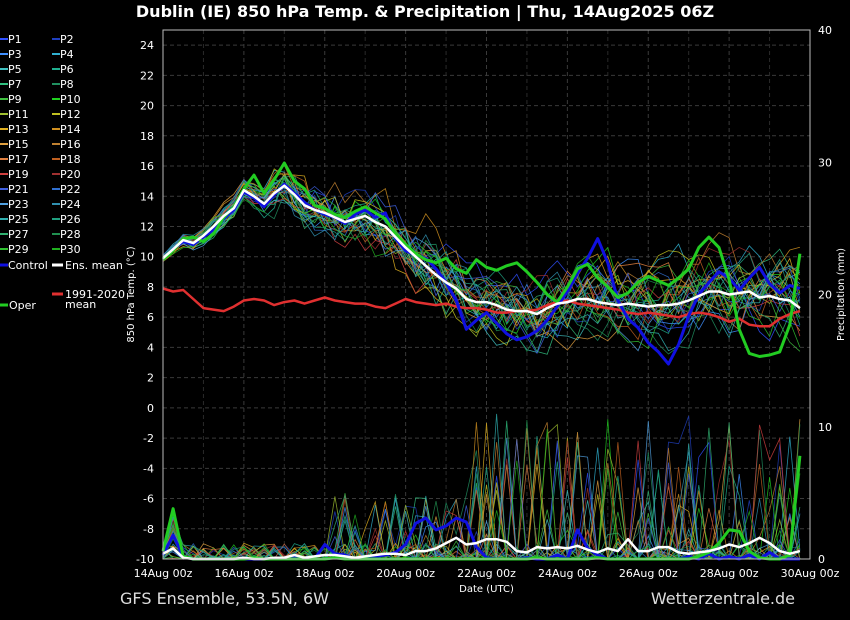 This screenshot has width=850, height=620. What do you see at coordinates (841, 294) in the screenshot?
I see `y2-axis-title: Precipitation (mm)` at bounding box center [841, 294].